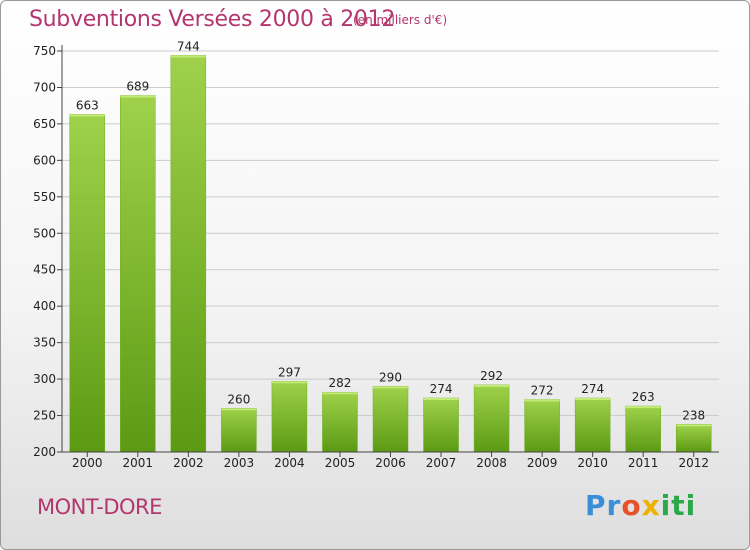  I want to click on logo-part-3: x, so click(651, 505).